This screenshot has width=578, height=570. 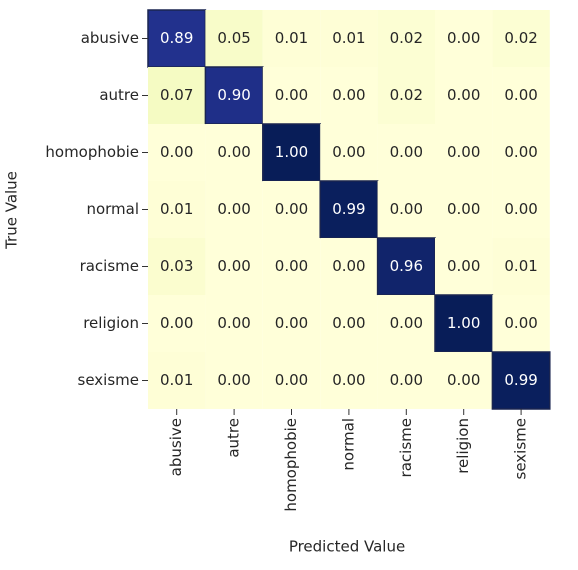 I want to click on x-tick-label: autre, so click(x=234, y=438).